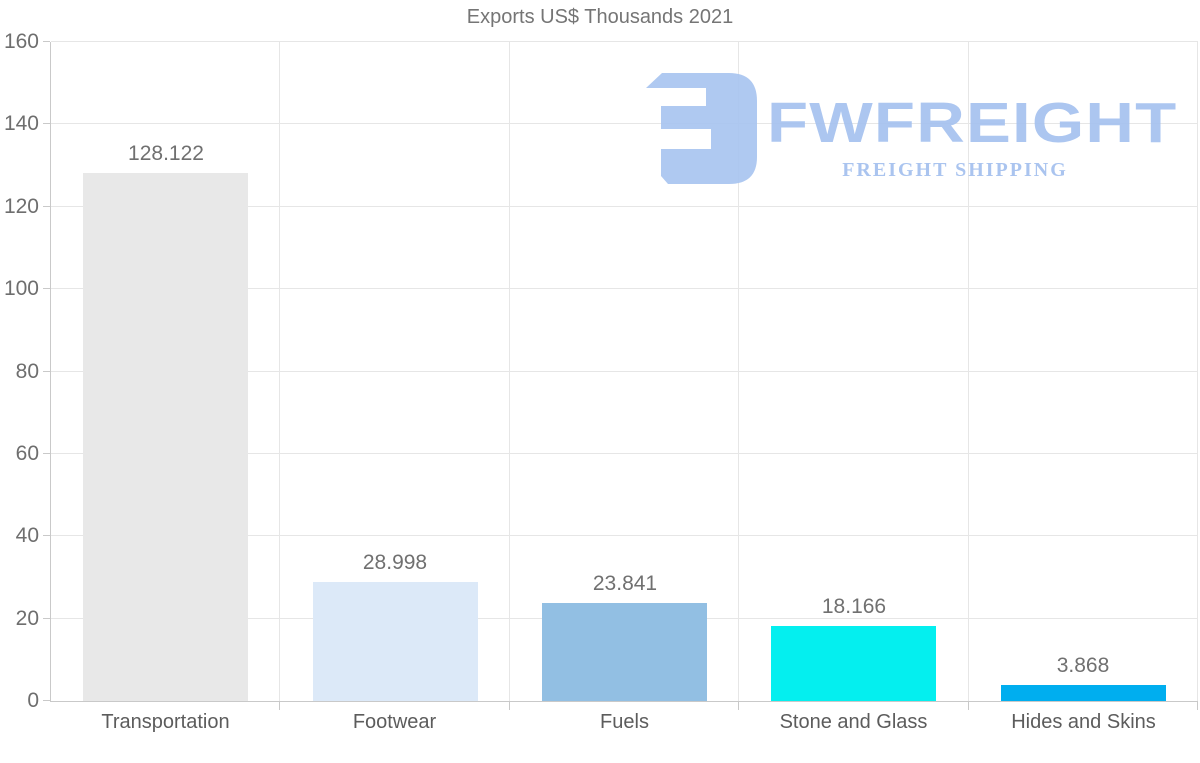 This screenshot has width=1200, height=763. I want to click on x-category-label: Hides and Skins, so click(1083, 722).